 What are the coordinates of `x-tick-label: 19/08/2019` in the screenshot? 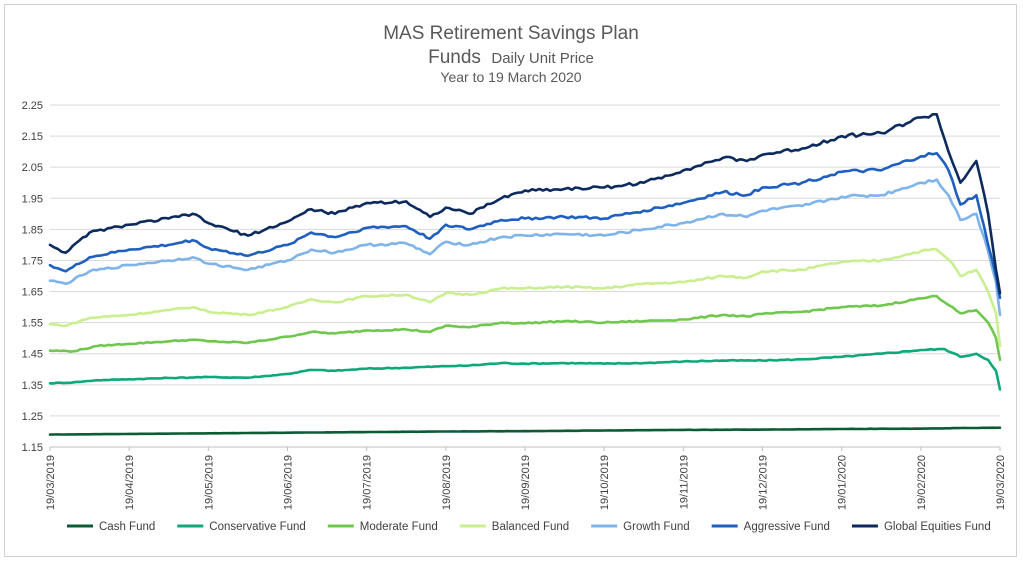 It's located at (447, 482).